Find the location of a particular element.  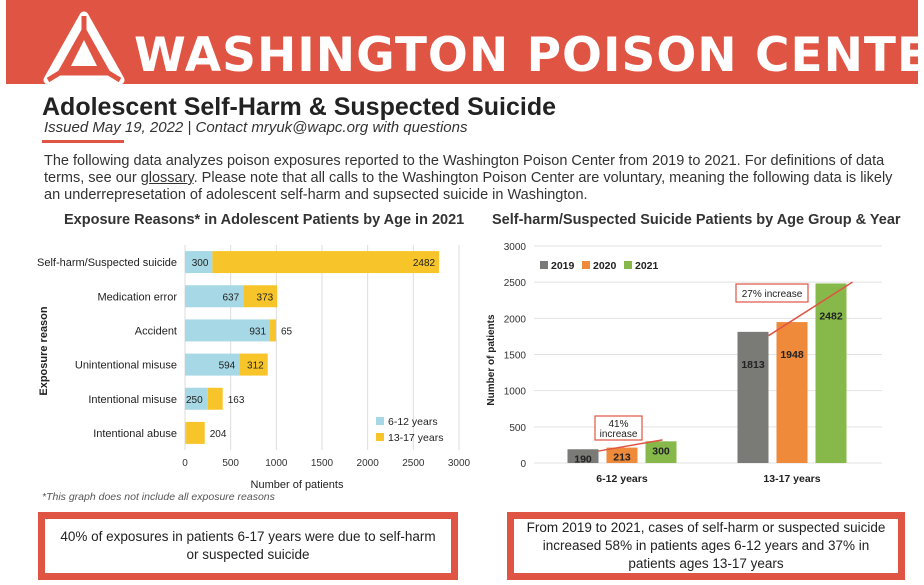

data-label: 312 is located at coordinates (255, 366).